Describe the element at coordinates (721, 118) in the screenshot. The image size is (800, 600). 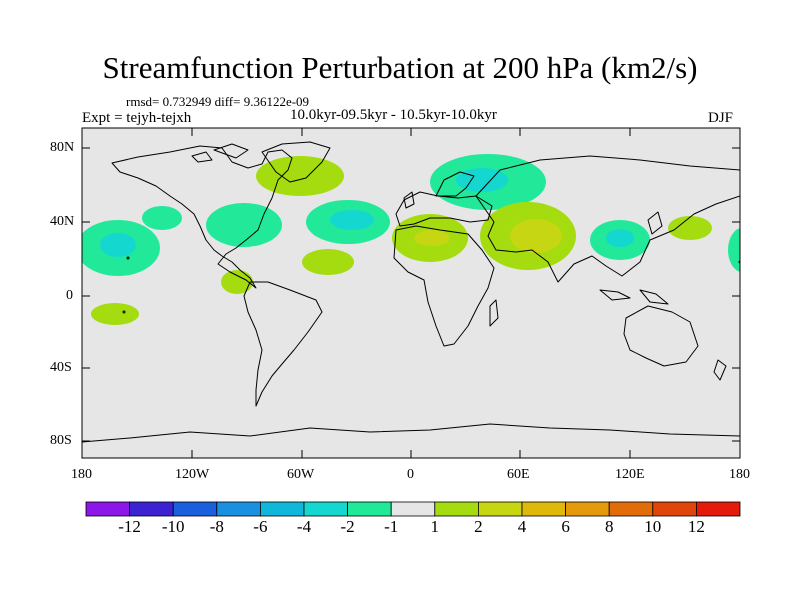
I see `season-label: DJF` at that location.